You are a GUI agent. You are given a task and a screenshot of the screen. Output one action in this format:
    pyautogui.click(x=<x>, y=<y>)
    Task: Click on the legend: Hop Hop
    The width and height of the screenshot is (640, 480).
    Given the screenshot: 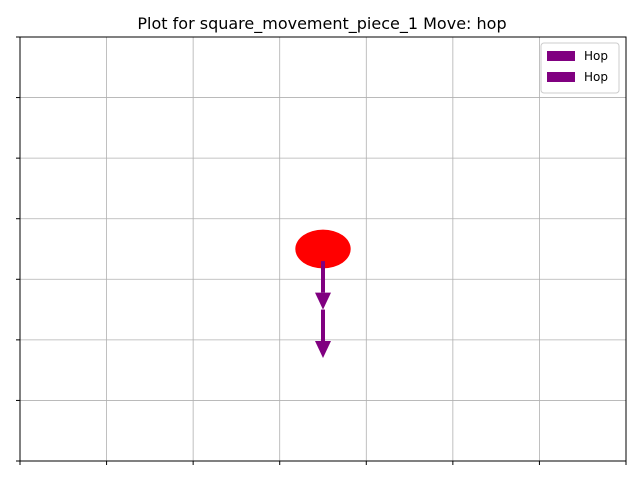 What is the action you would take?
    pyautogui.click(x=580, y=68)
    